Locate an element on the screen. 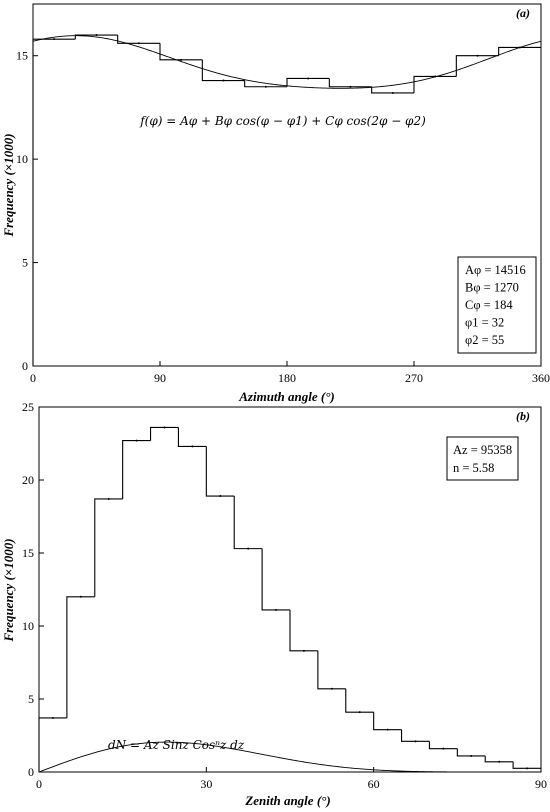  azimuth-fit-curve is located at coordinates (287, 62).